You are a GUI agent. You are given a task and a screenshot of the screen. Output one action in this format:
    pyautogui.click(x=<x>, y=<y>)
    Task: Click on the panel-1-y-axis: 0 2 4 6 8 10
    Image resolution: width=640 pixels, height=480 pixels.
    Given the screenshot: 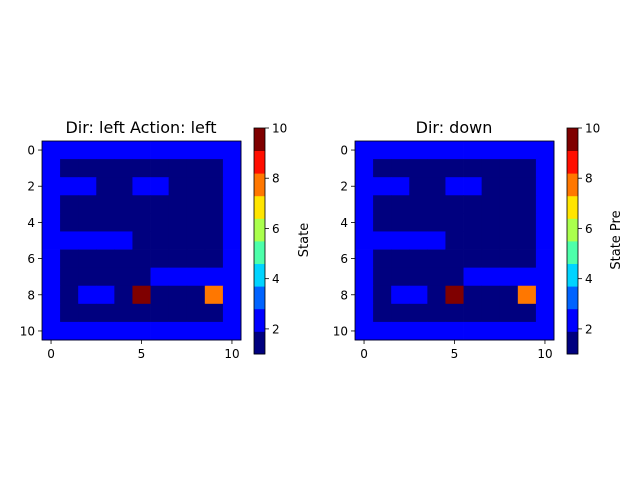 What is the action you would take?
    pyautogui.click(x=31, y=241)
    